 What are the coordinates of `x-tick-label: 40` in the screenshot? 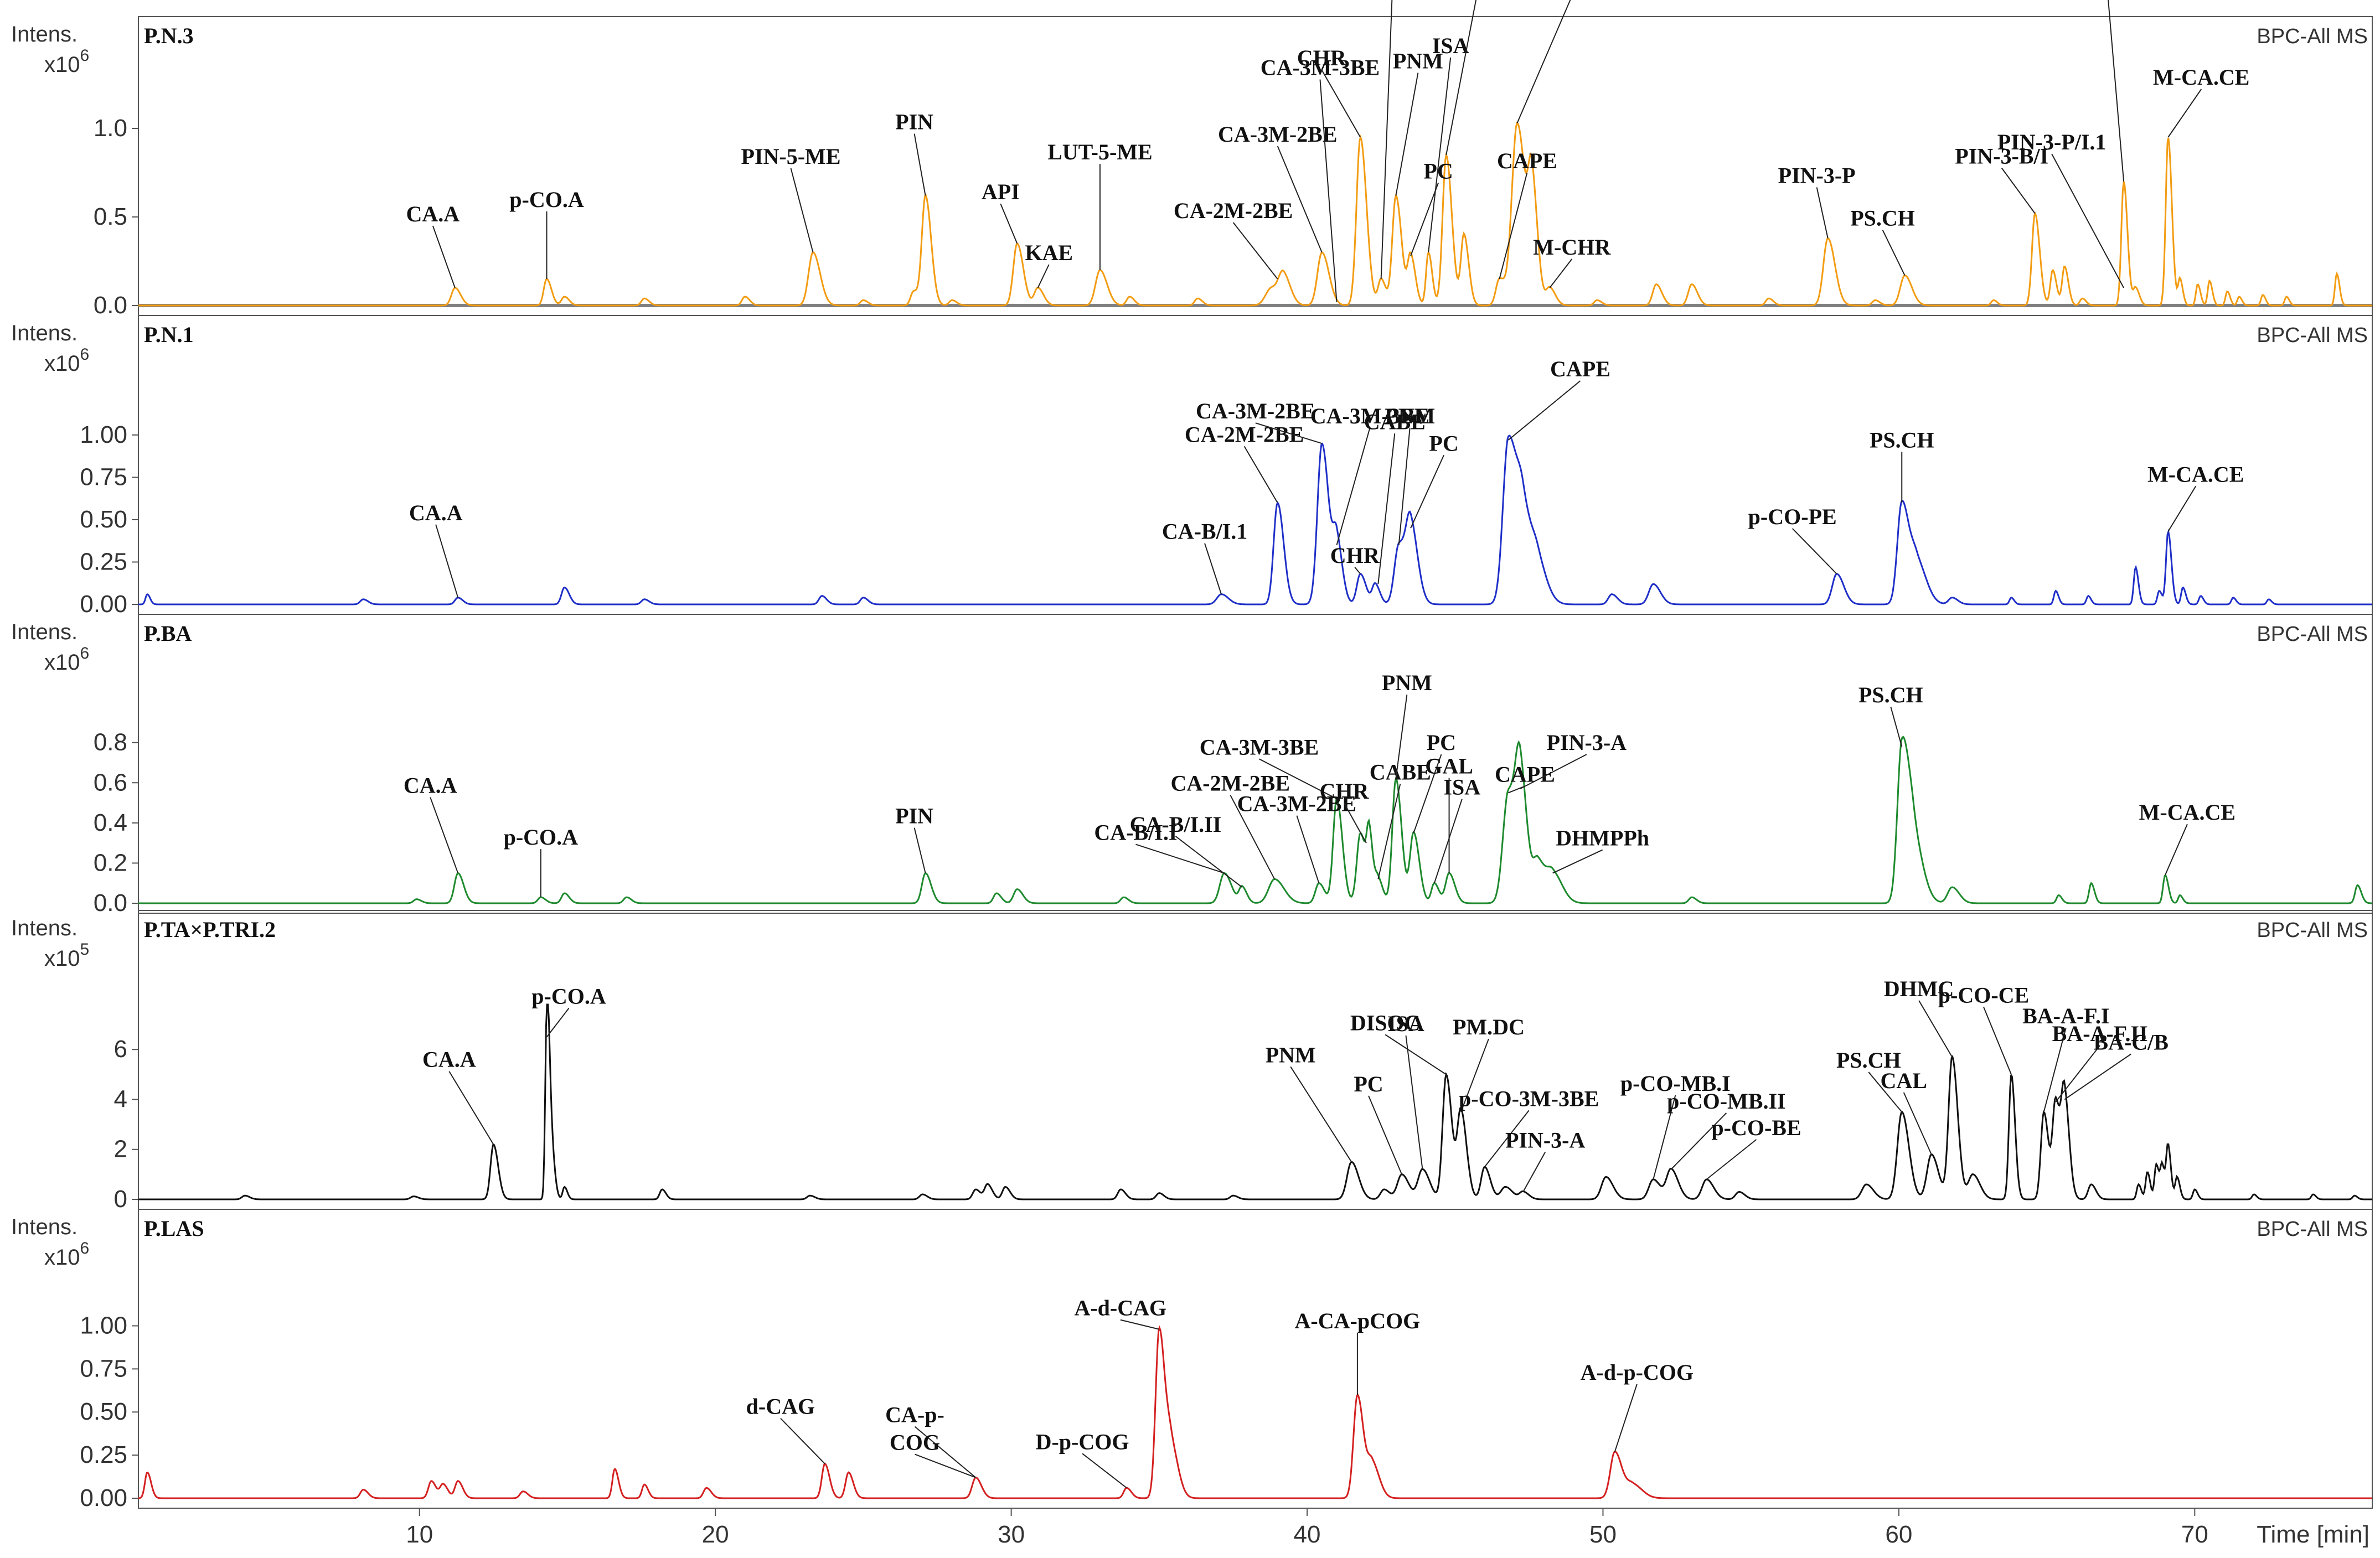 It's located at (1307, 1534).